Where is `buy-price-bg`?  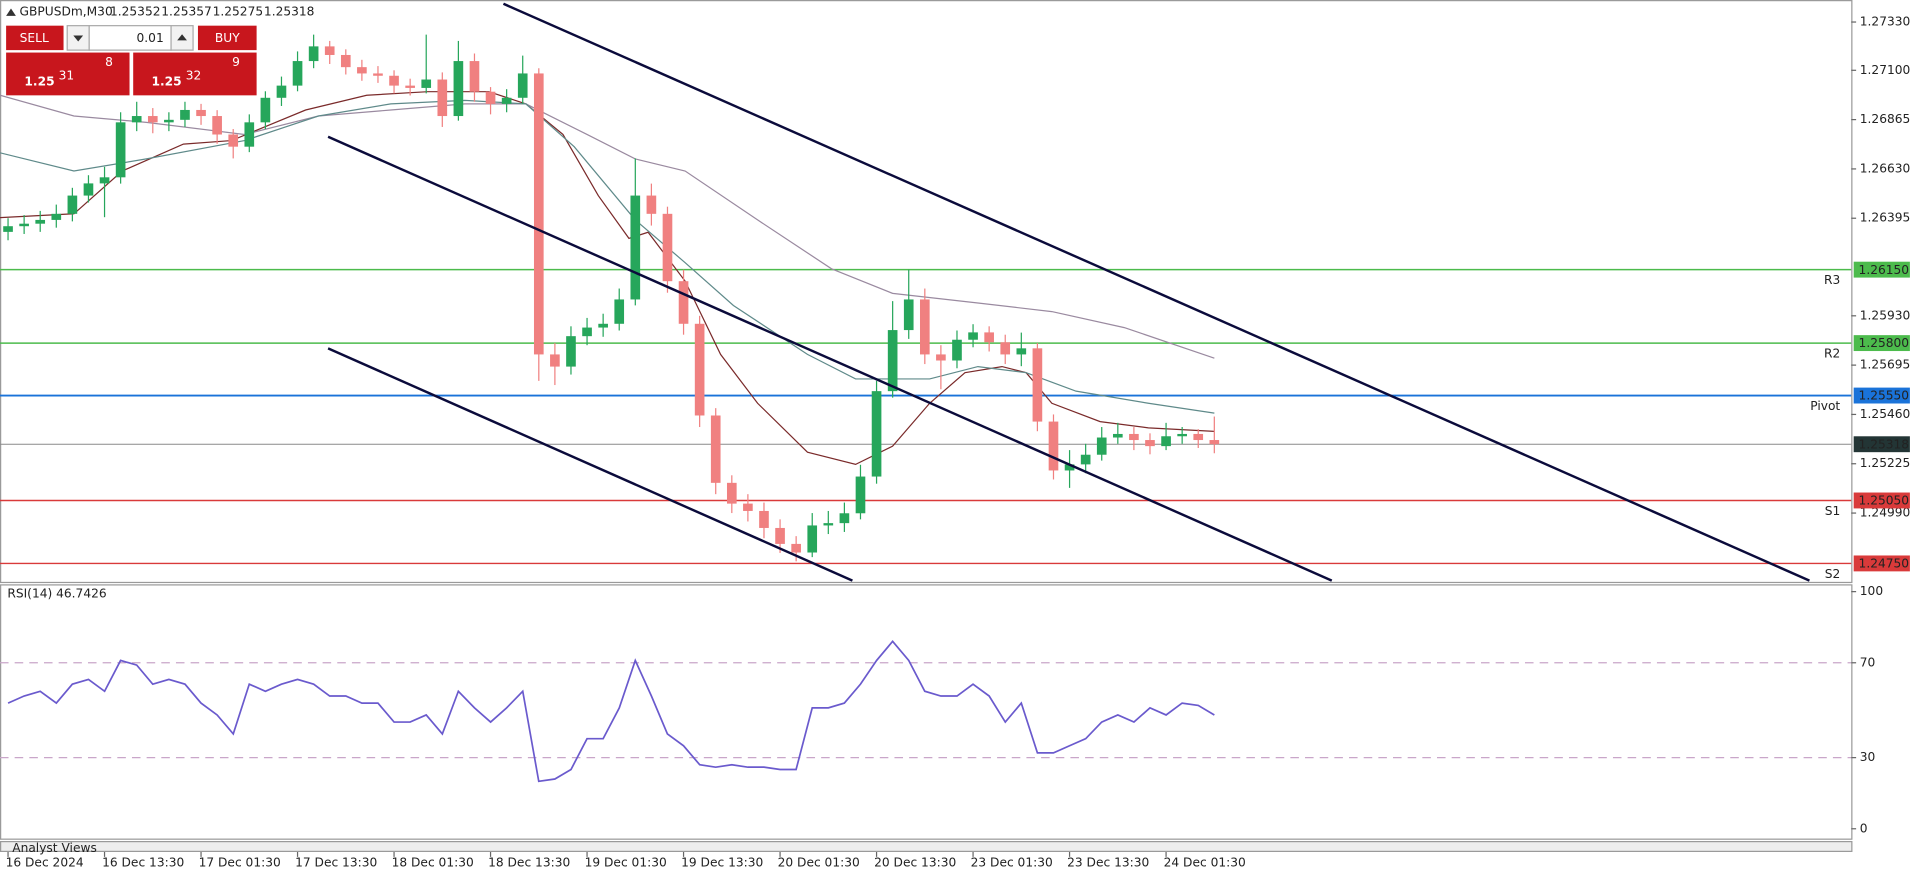
buy-price-bg is located at coordinates (195, 74).